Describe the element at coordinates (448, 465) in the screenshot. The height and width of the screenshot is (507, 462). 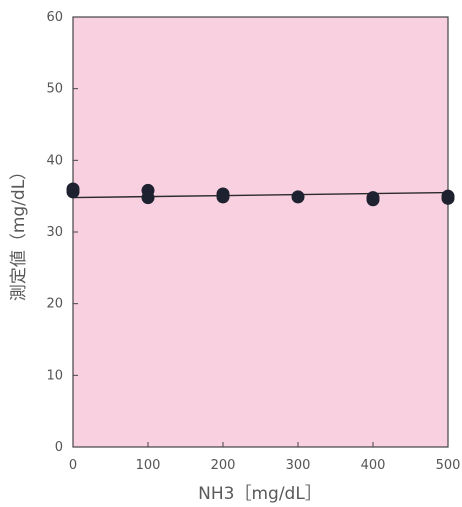
I see `x-tick-label: 500` at that location.